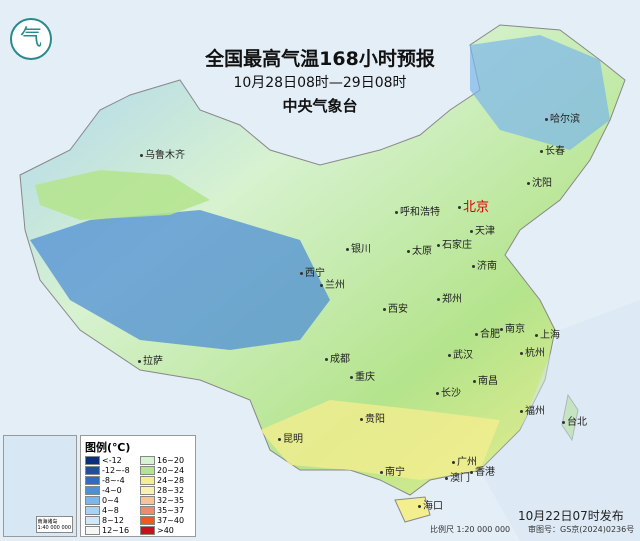 The height and width of the screenshot is (541, 640). I want to click on city-label: 南昌, so click(485, 379).